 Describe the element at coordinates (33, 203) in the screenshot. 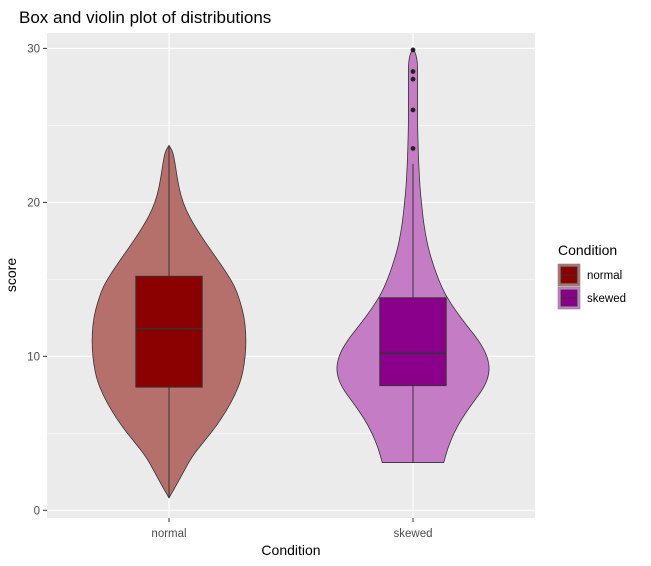

I see `y-tick-label: 20` at that location.